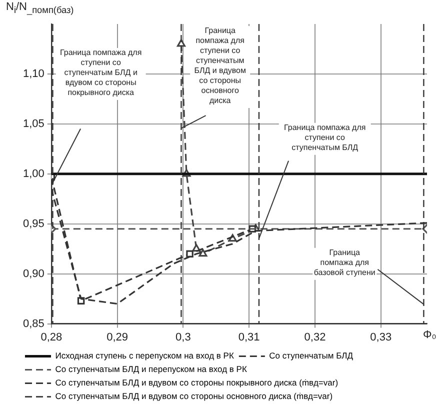 This screenshot has height=413, width=441. Describe the element at coordinates (196, 383) in the screenshot. I see `legend-label: Со ступенчатым БЛД и вдувом со стороны покрывного диска (ṁвд=var)` at that location.